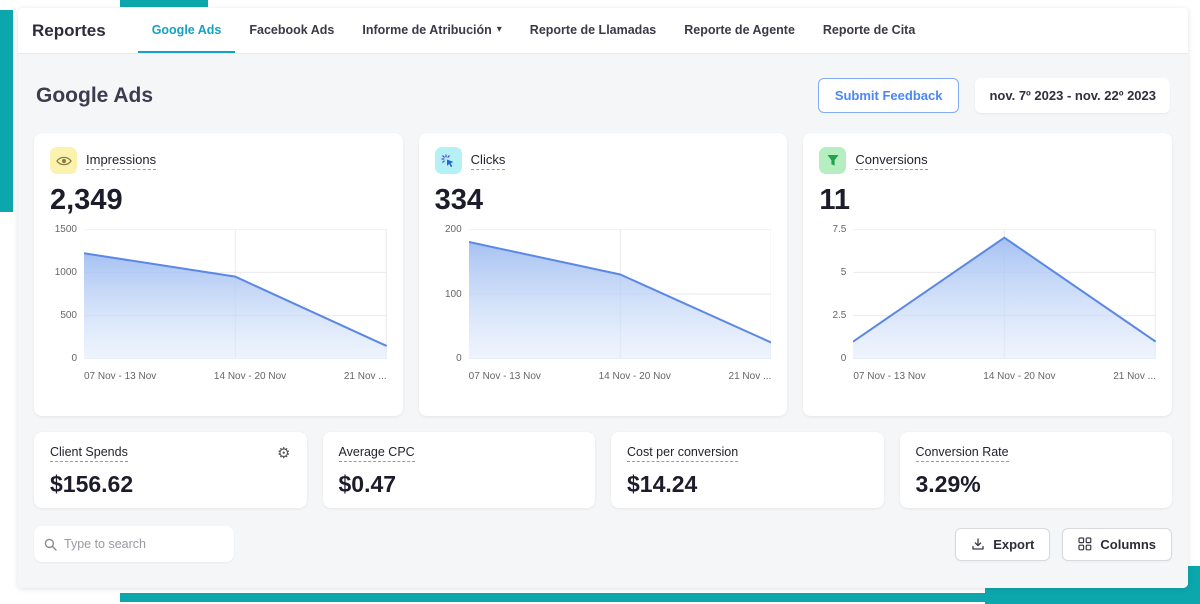 The height and width of the screenshot is (604, 1200). Describe the element at coordinates (1003, 544) in the screenshot. I see `export-button: Export` at that location.